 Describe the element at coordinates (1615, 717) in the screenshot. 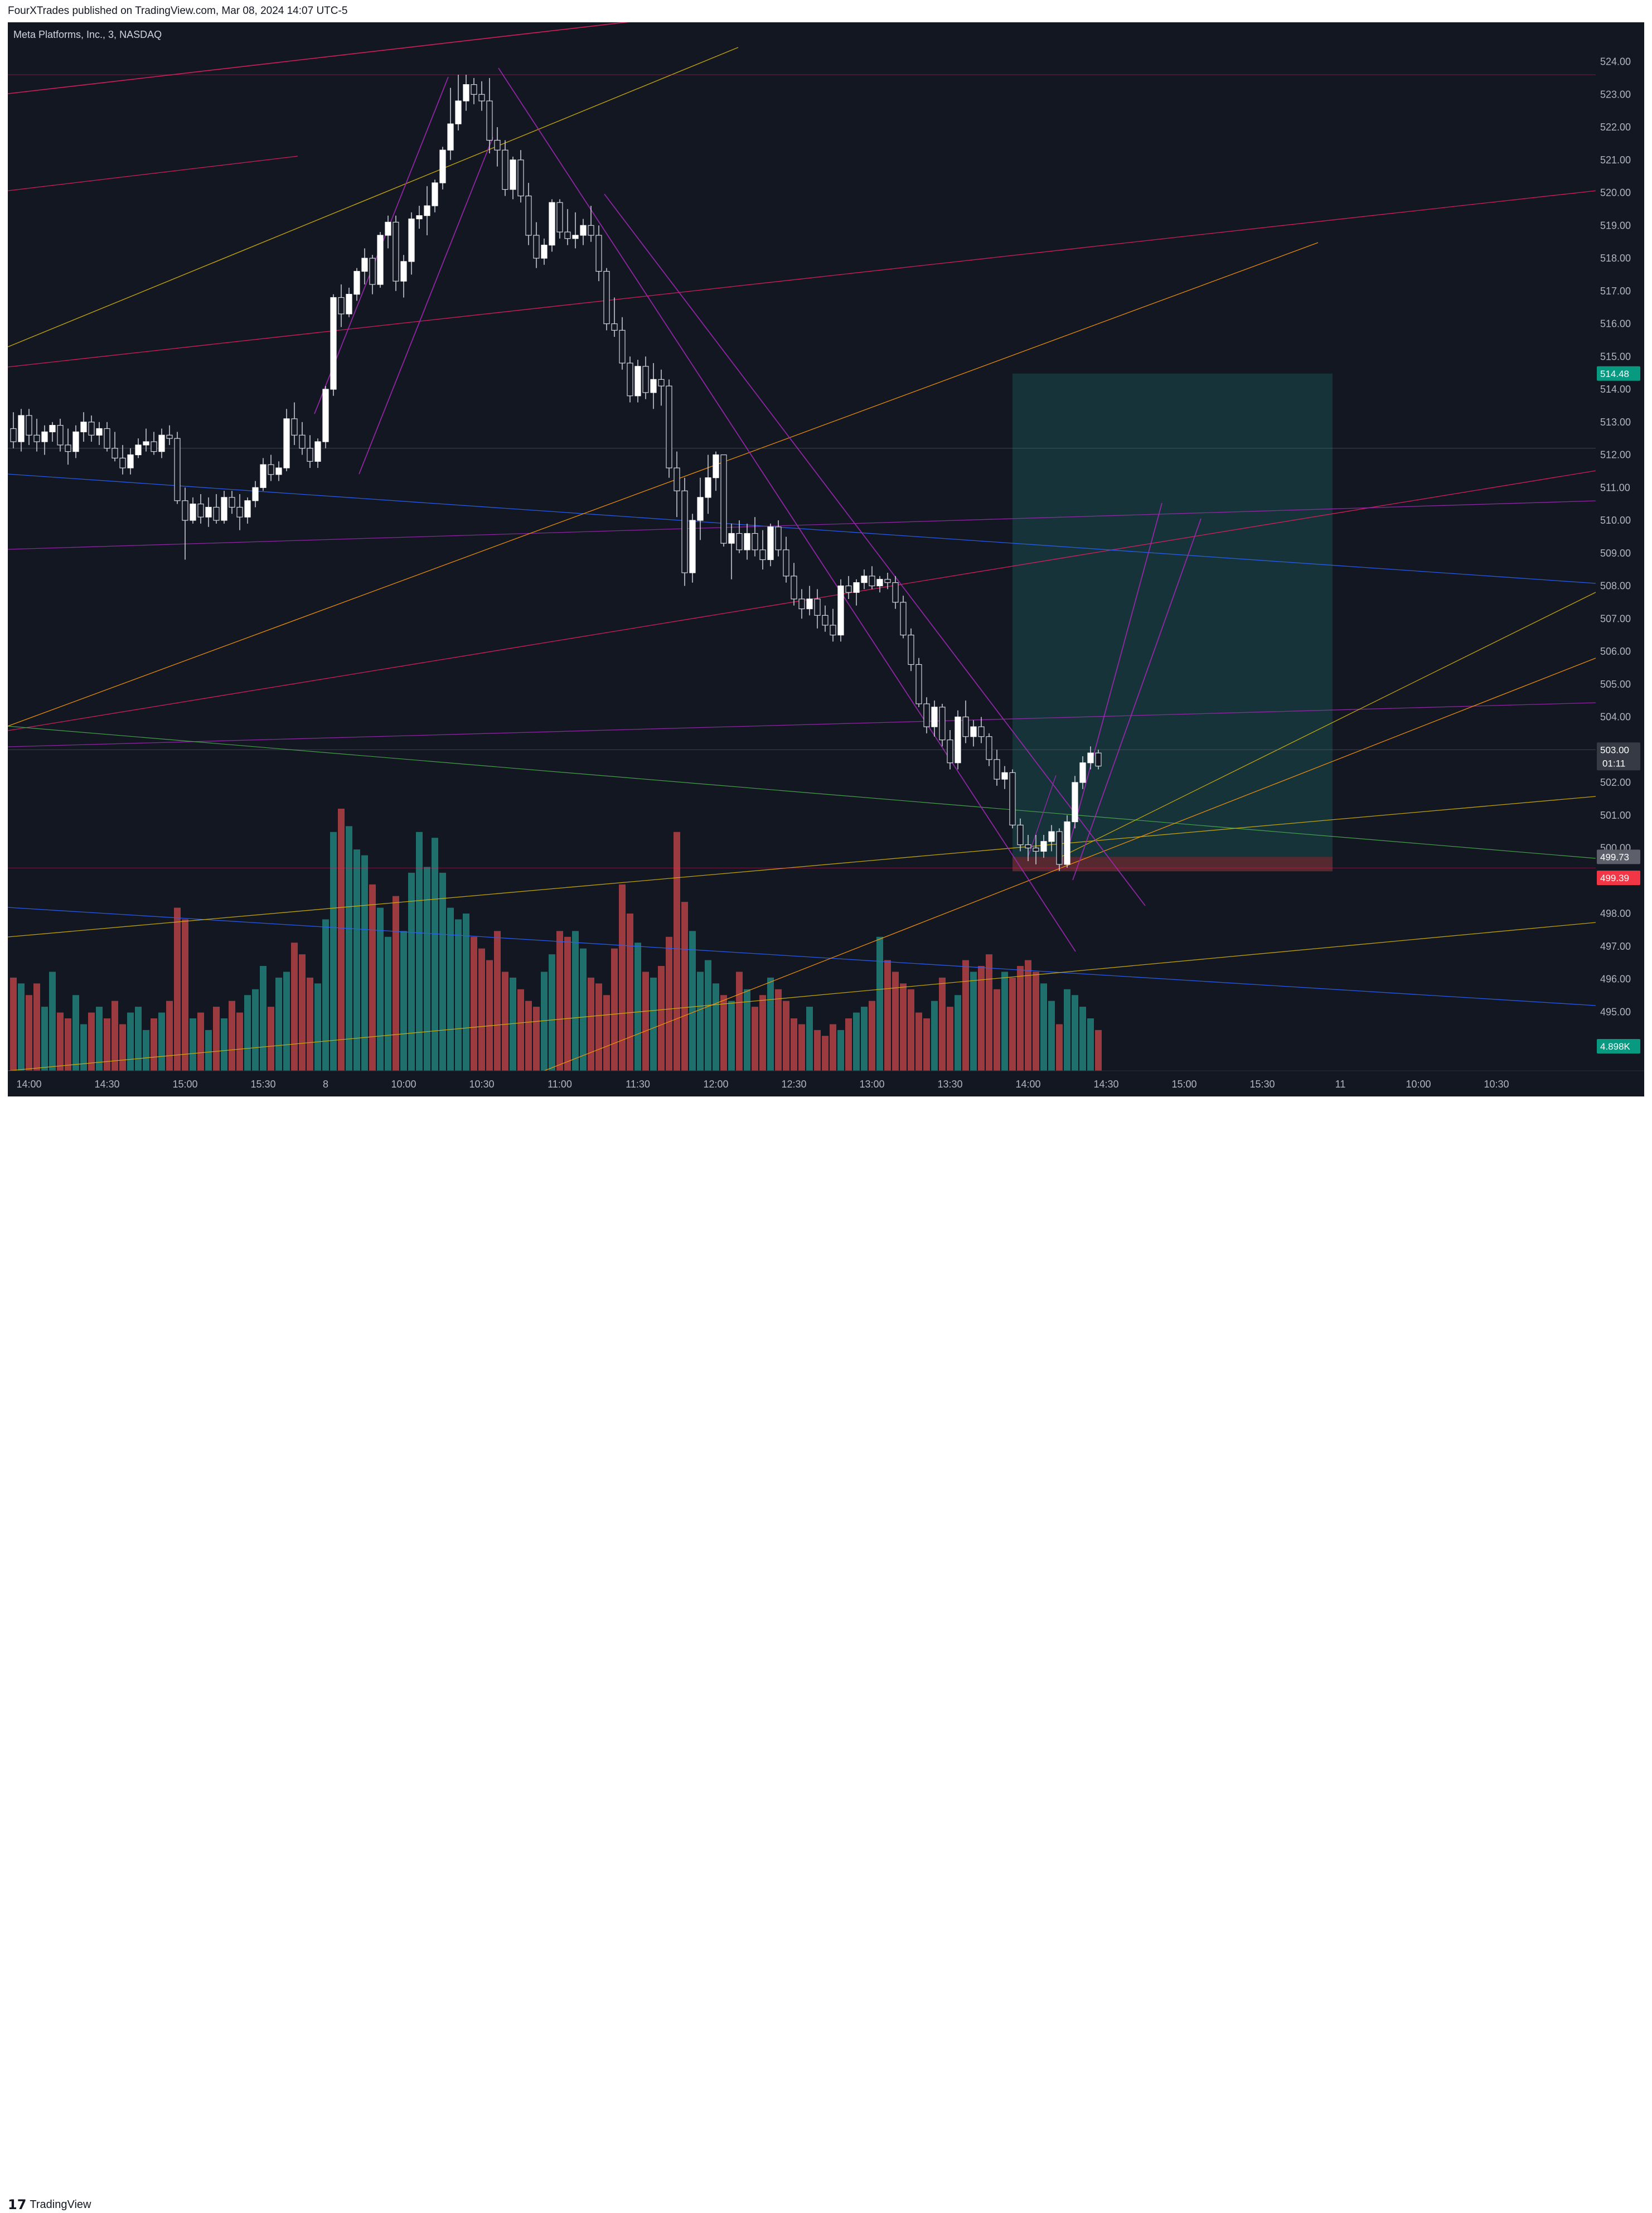

I see `price-tick-label: 504.00` at that location.